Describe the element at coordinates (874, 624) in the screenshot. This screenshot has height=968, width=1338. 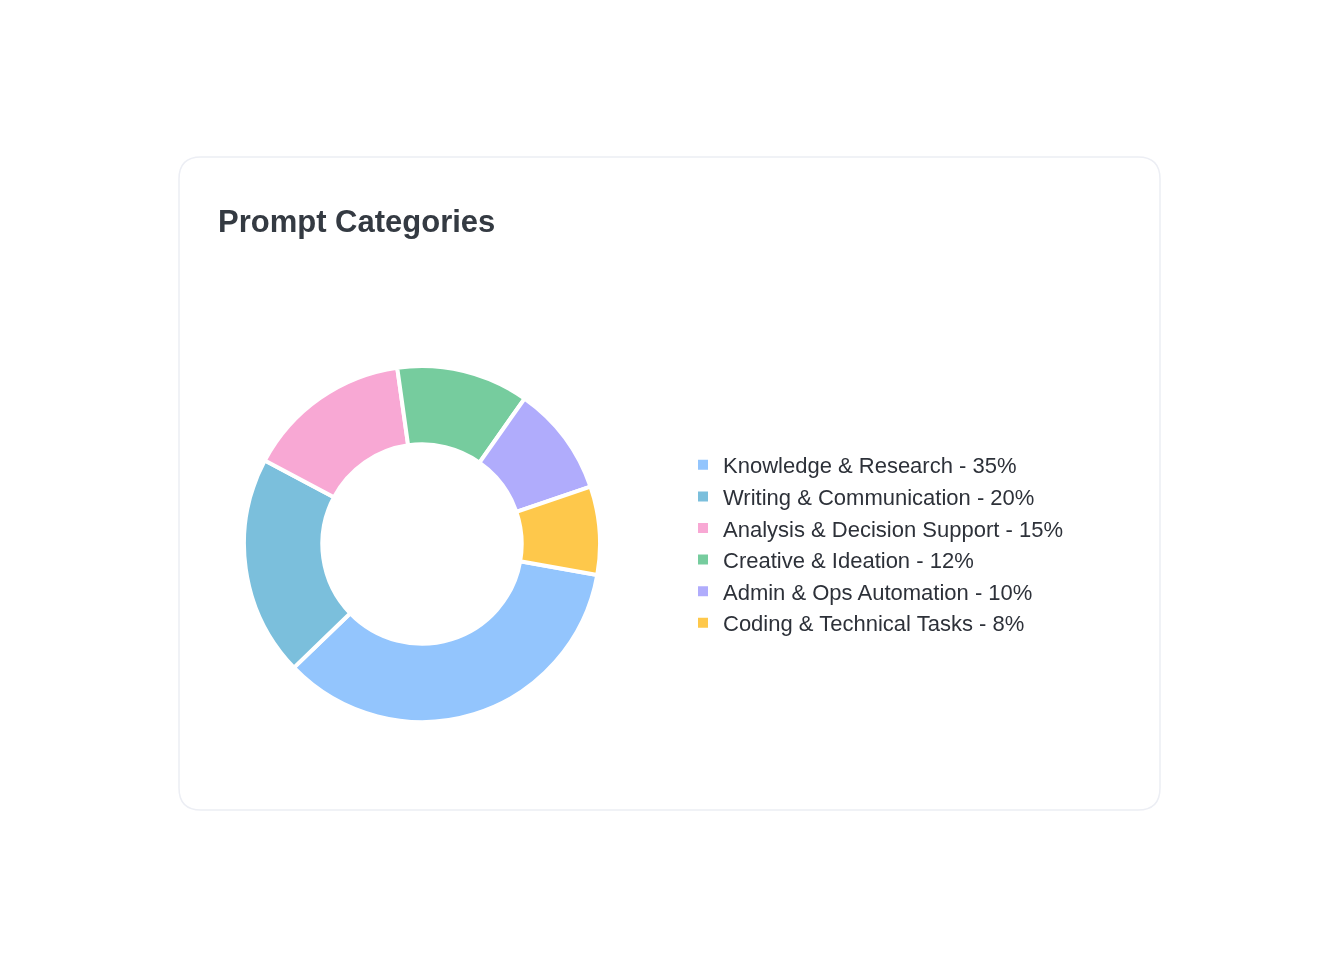
I see `legend-label: Coding & Technical Tasks - 8%` at that location.